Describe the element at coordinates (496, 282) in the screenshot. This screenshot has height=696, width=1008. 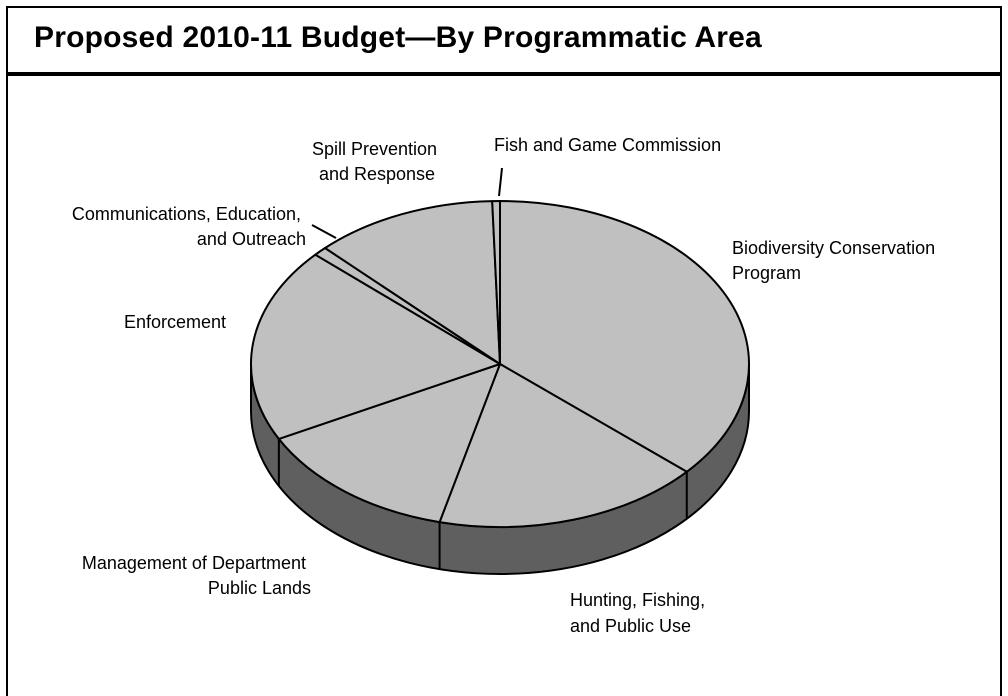
I see `slice-fish-and-game-commission` at that location.